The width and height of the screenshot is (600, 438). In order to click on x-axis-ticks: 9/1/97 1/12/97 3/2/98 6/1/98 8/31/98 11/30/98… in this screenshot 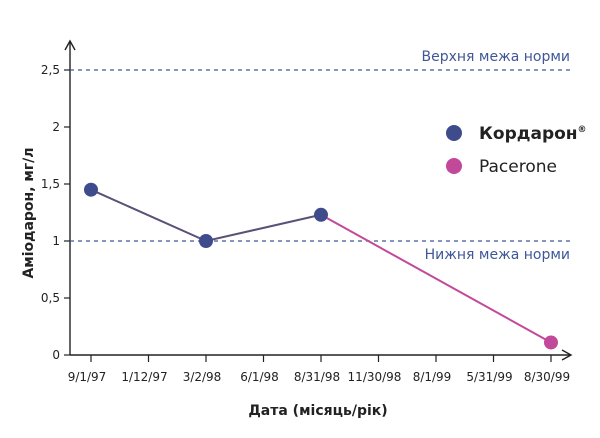, I will do `click(319, 369)`.